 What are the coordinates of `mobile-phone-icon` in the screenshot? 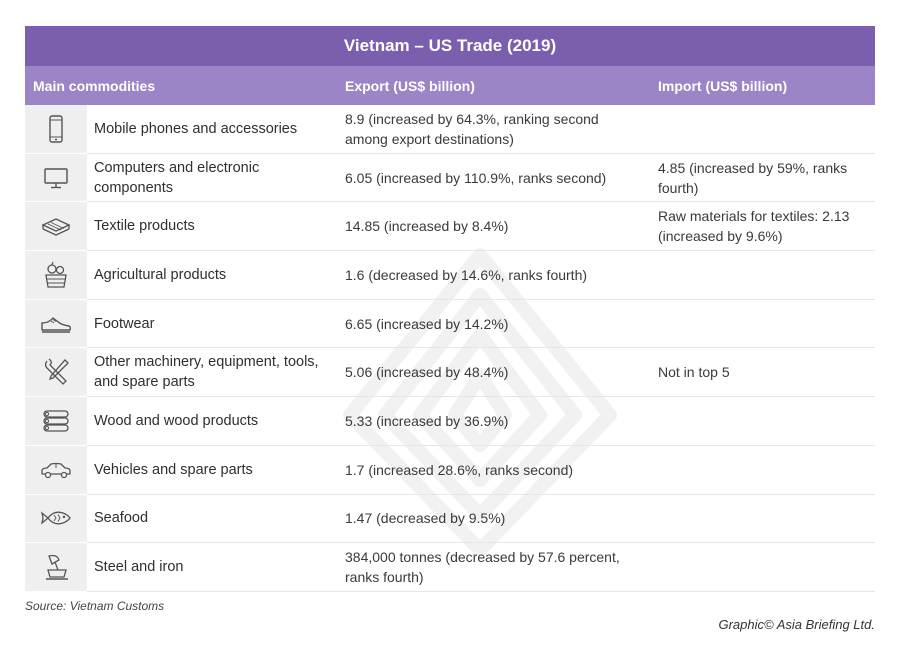 It's located at (56, 129).